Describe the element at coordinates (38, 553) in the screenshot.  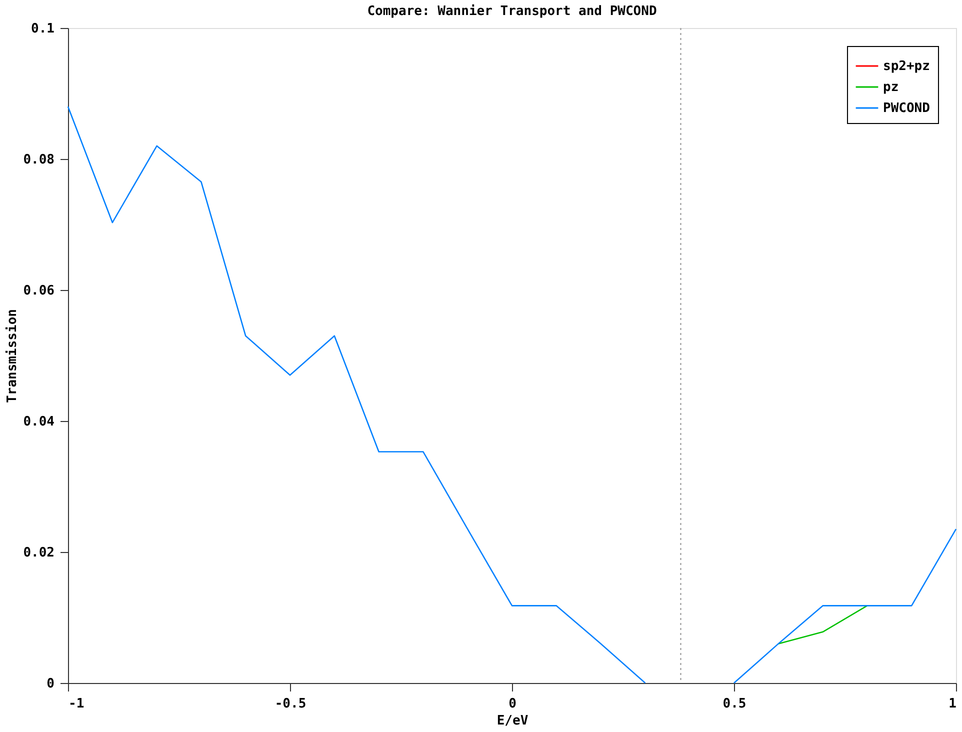
I see `y-tick-label: 0.02` at that location.